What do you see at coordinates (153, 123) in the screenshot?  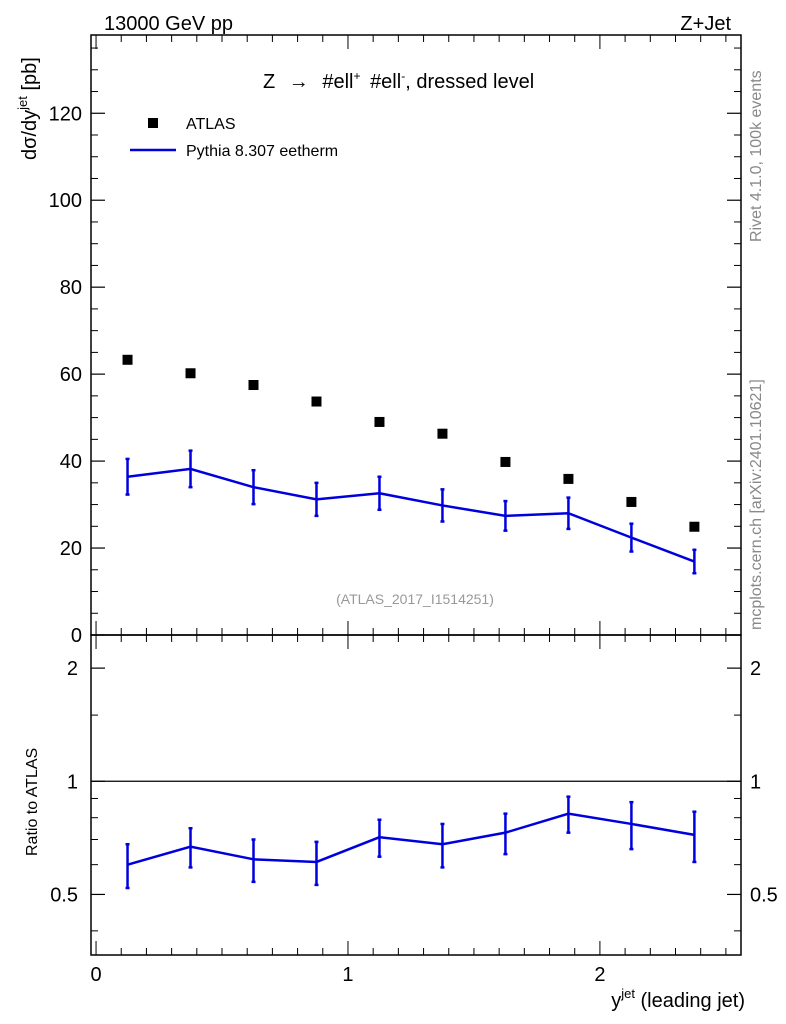 I see `legend-atlas-marker` at bounding box center [153, 123].